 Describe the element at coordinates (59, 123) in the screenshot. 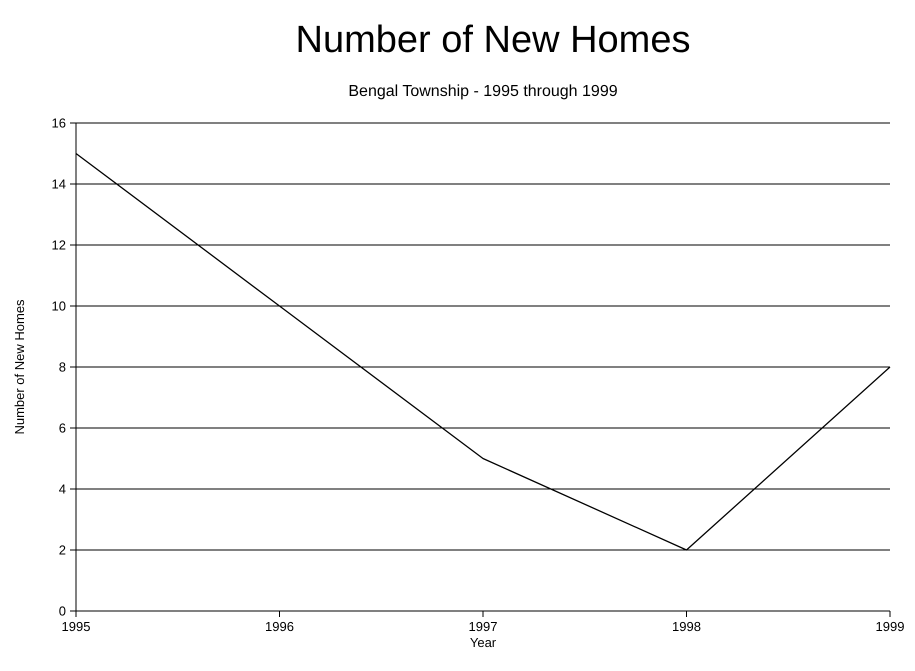

I see `y-tick-label: 16` at that location.